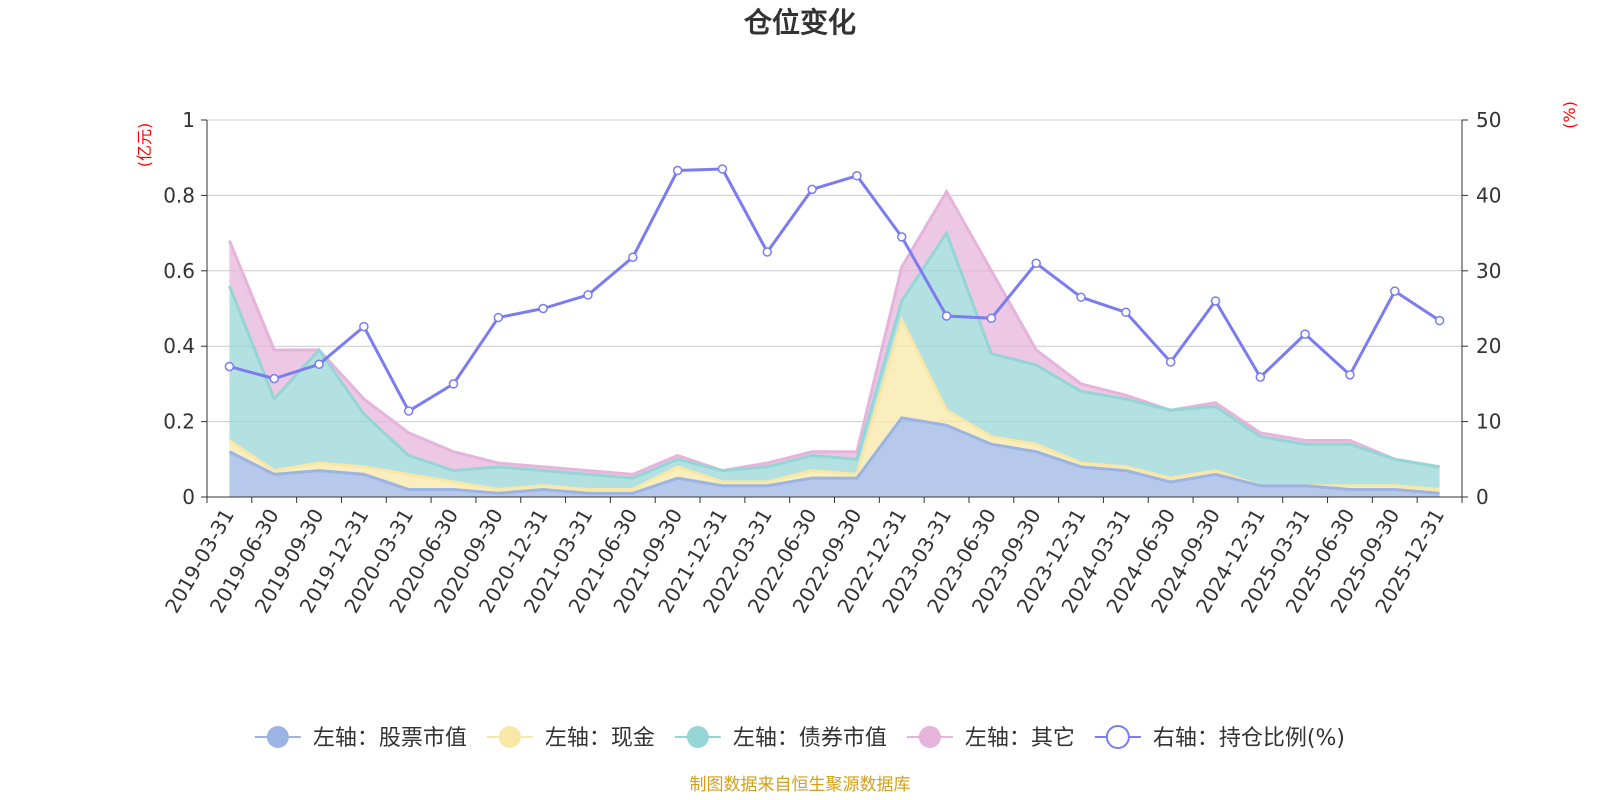 This screenshot has height=800, width=1600. I want to click on right-axis-tick-label: 40, so click(1488, 195).